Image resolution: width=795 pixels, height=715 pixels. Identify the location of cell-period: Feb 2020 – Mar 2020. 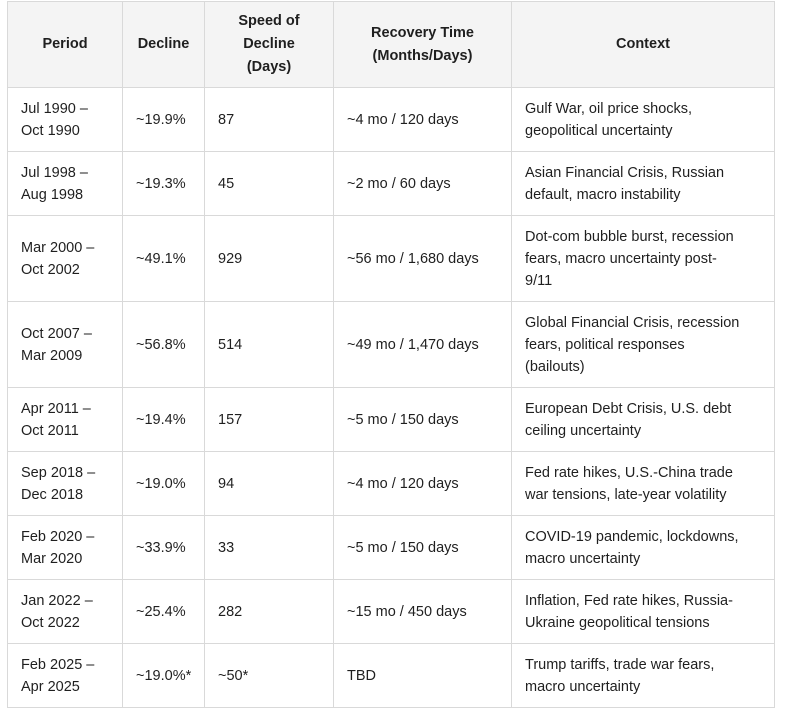
(65, 547).